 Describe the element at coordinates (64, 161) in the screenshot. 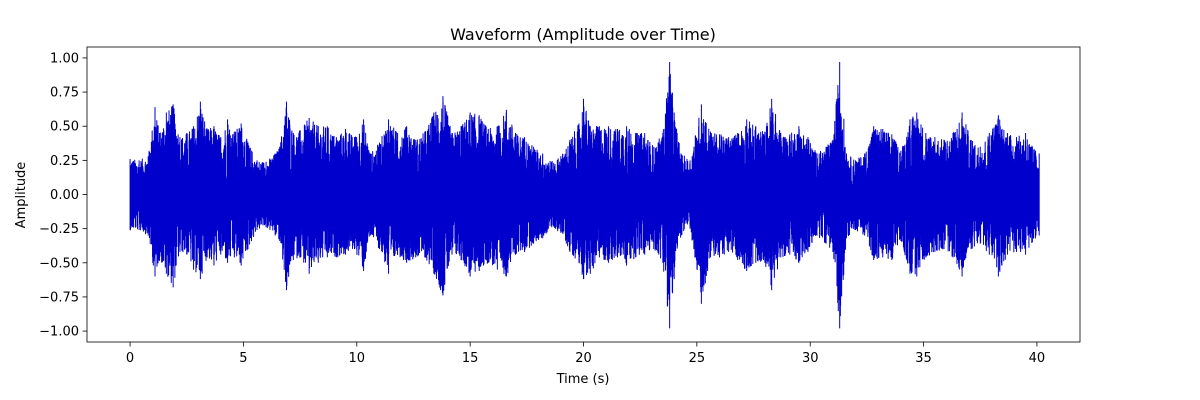

I see `y-tick-label: 0.25` at that location.